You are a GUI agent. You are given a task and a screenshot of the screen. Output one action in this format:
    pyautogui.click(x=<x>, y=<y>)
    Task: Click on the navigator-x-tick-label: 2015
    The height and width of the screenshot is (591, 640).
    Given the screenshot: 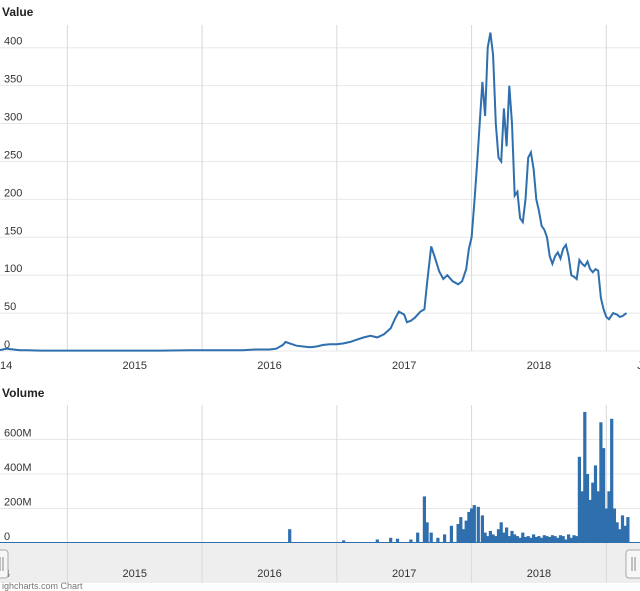 What is the action you would take?
    pyautogui.click(x=134, y=574)
    